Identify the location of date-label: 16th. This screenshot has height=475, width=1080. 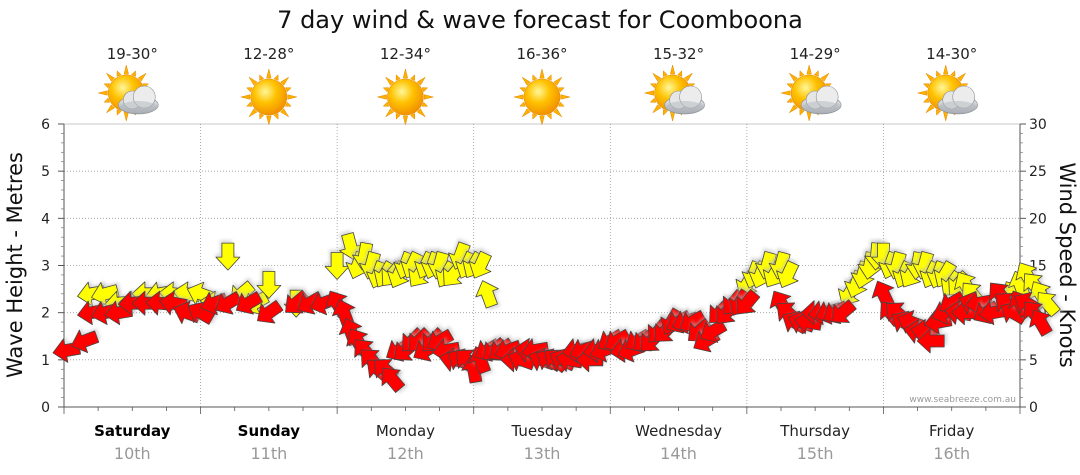
(951, 453).